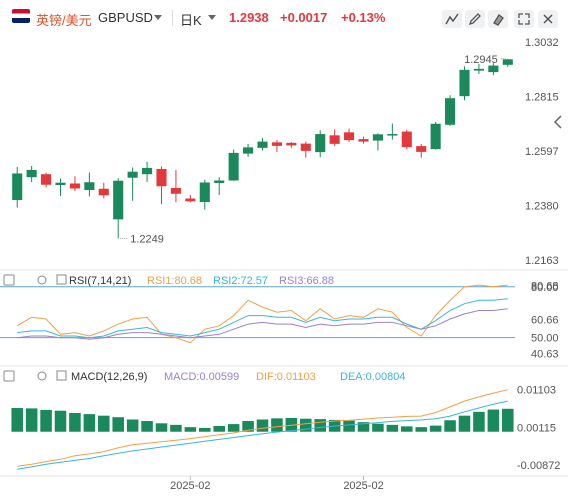  Describe the element at coordinates (9, 280) in the screenshot. I see `rsi-toggle-icon` at that location.